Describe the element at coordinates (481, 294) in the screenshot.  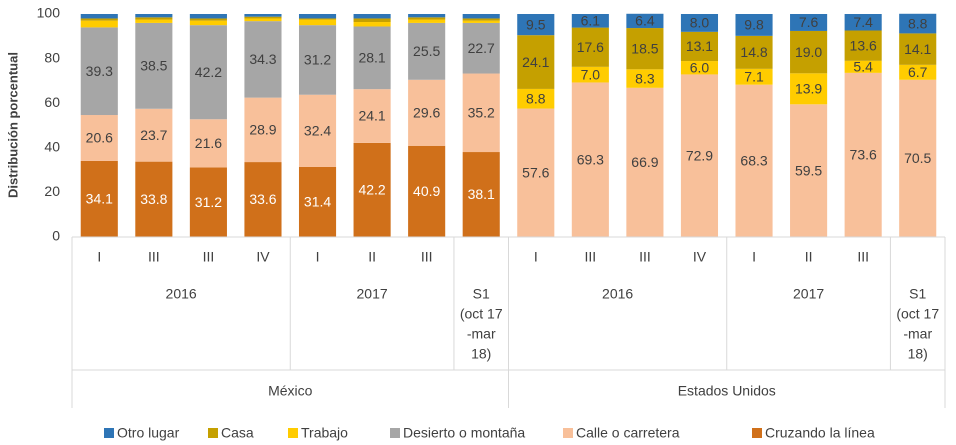
I see `group-label: S1` at that location.